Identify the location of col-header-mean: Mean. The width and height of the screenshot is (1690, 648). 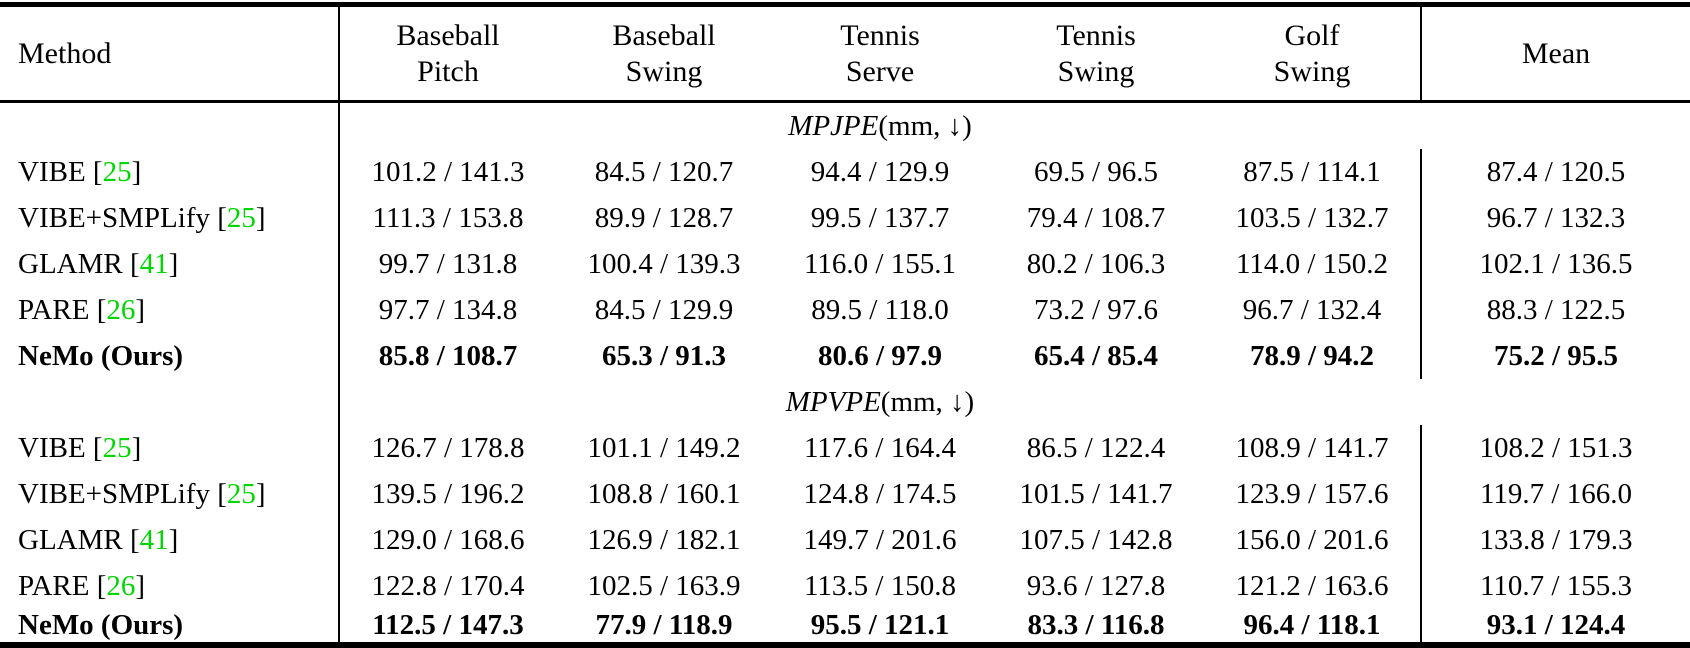
(1555, 55).